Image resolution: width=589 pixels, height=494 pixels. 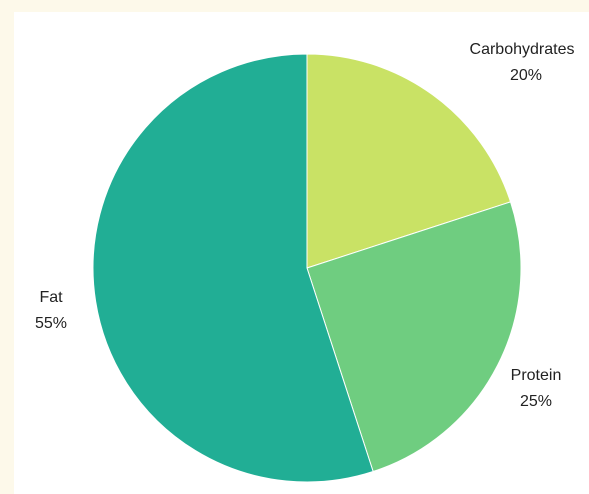 What do you see at coordinates (536, 401) in the screenshot?
I see `slice-value-protein: 25%` at bounding box center [536, 401].